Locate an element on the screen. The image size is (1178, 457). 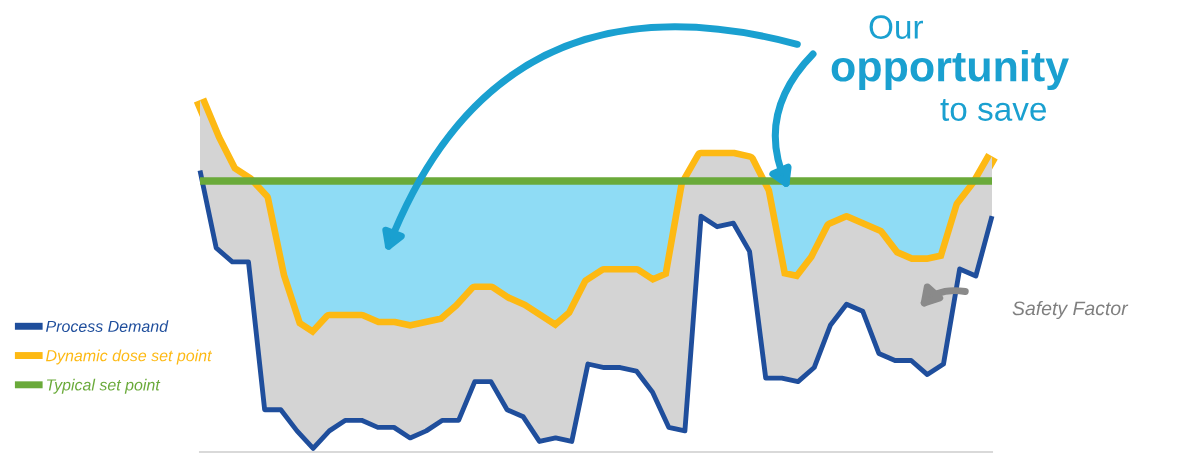
legend-label: Typical set point is located at coordinates (103, 386).